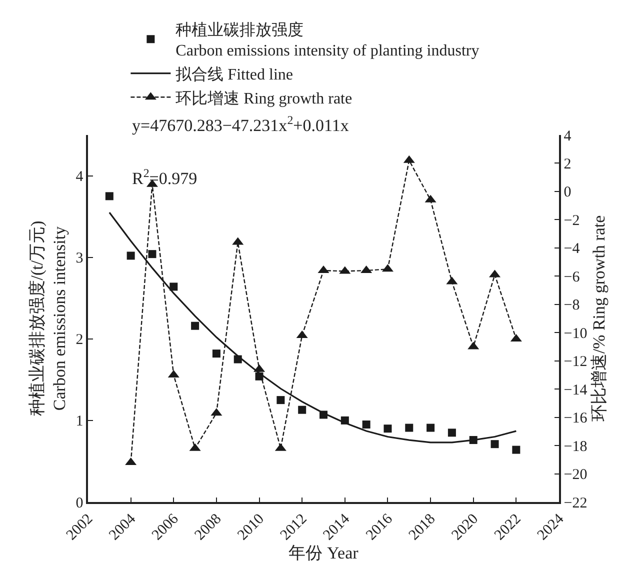  I want to click on y2-tick-label: −14, so click(576, 390).